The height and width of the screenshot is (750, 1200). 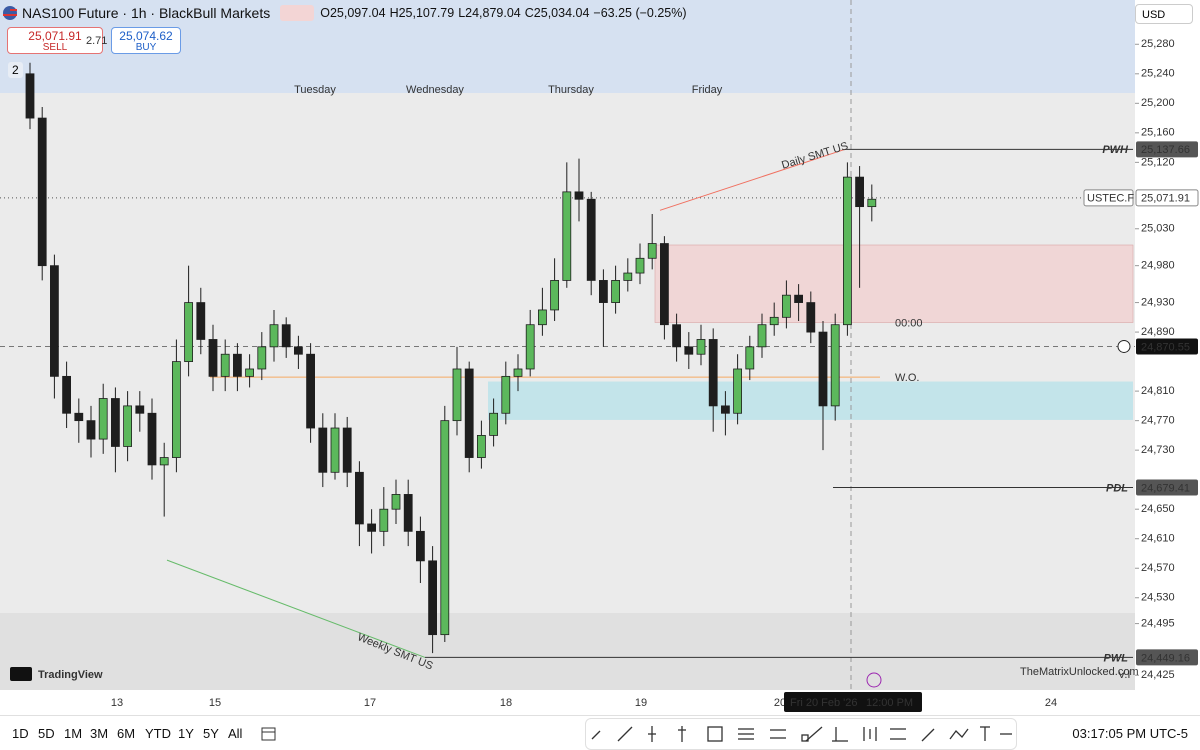 What do you see at coordinates (1165, 658) in the screenshot?
I see `level-price: 24,449.16` at bounding box center [1165, 658].